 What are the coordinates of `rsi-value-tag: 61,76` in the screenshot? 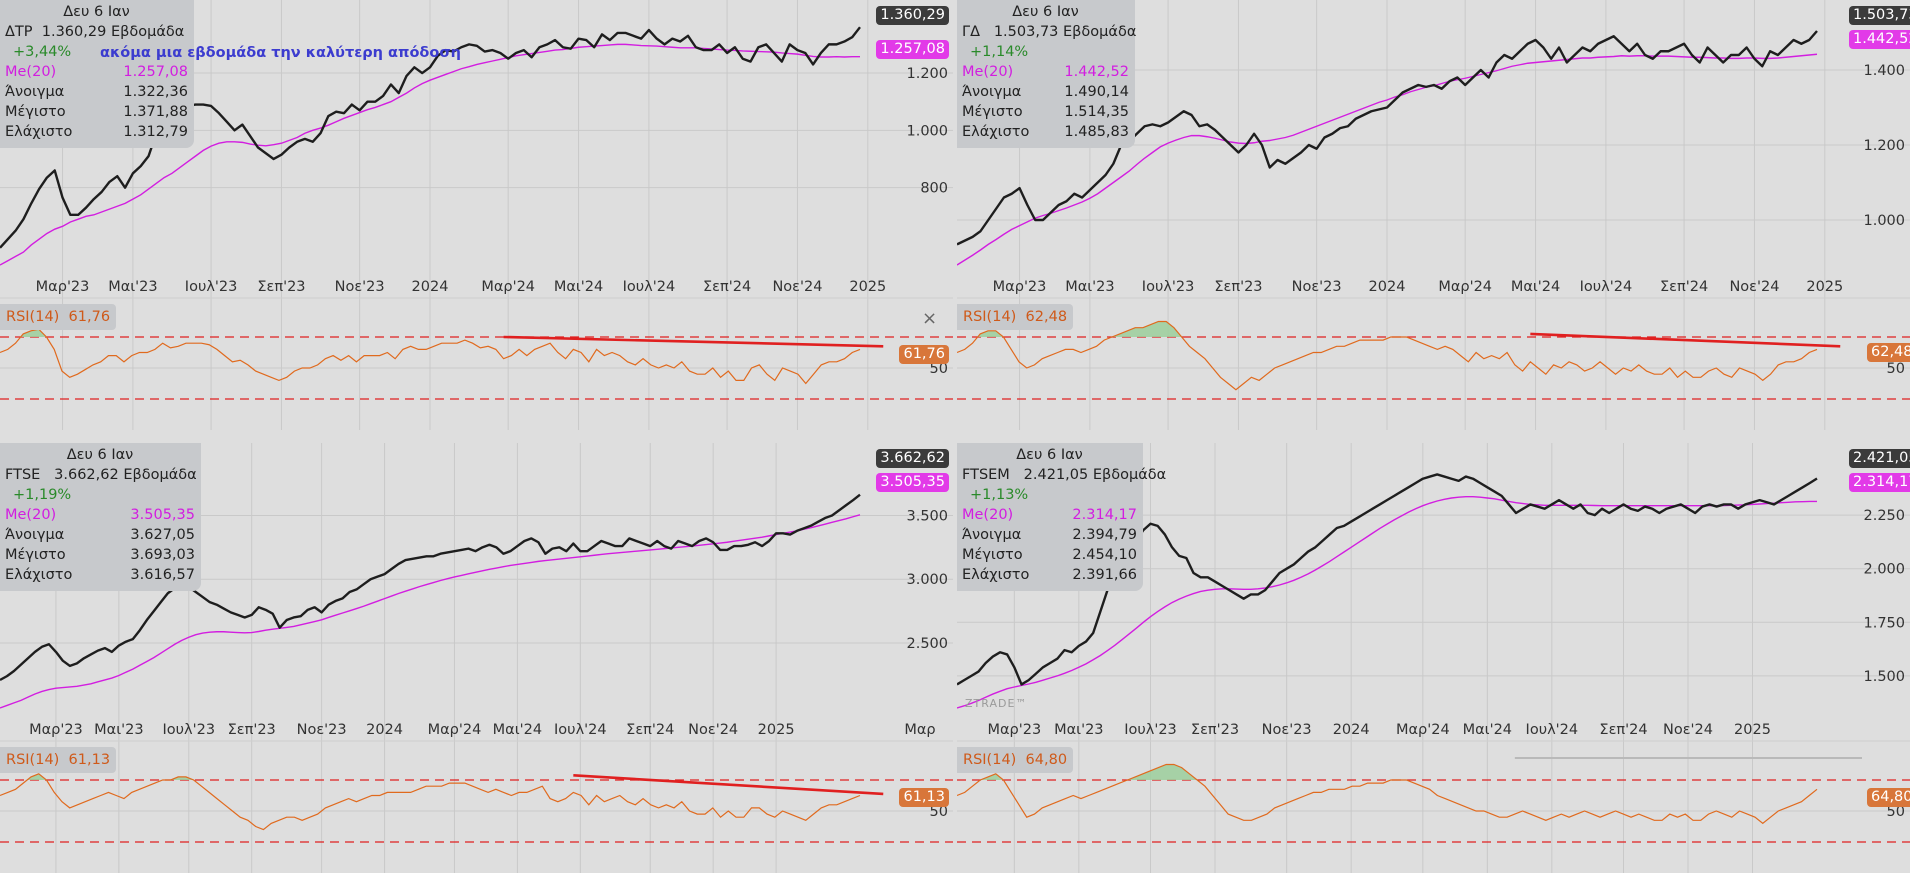 It's located at (924, 354).